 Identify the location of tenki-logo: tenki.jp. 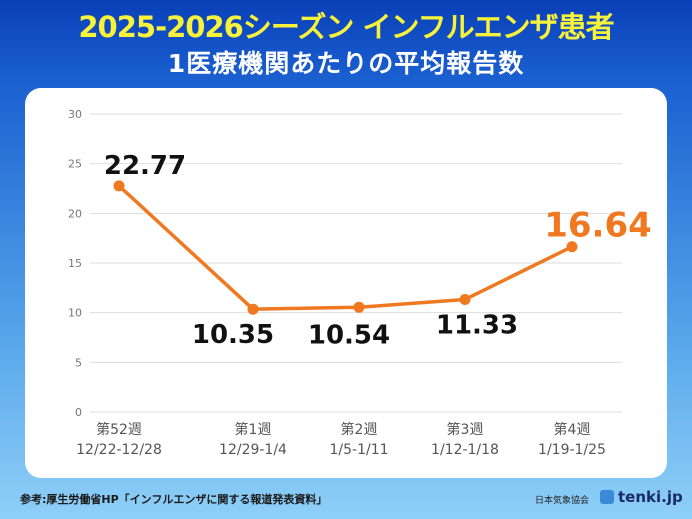
(641, 497).